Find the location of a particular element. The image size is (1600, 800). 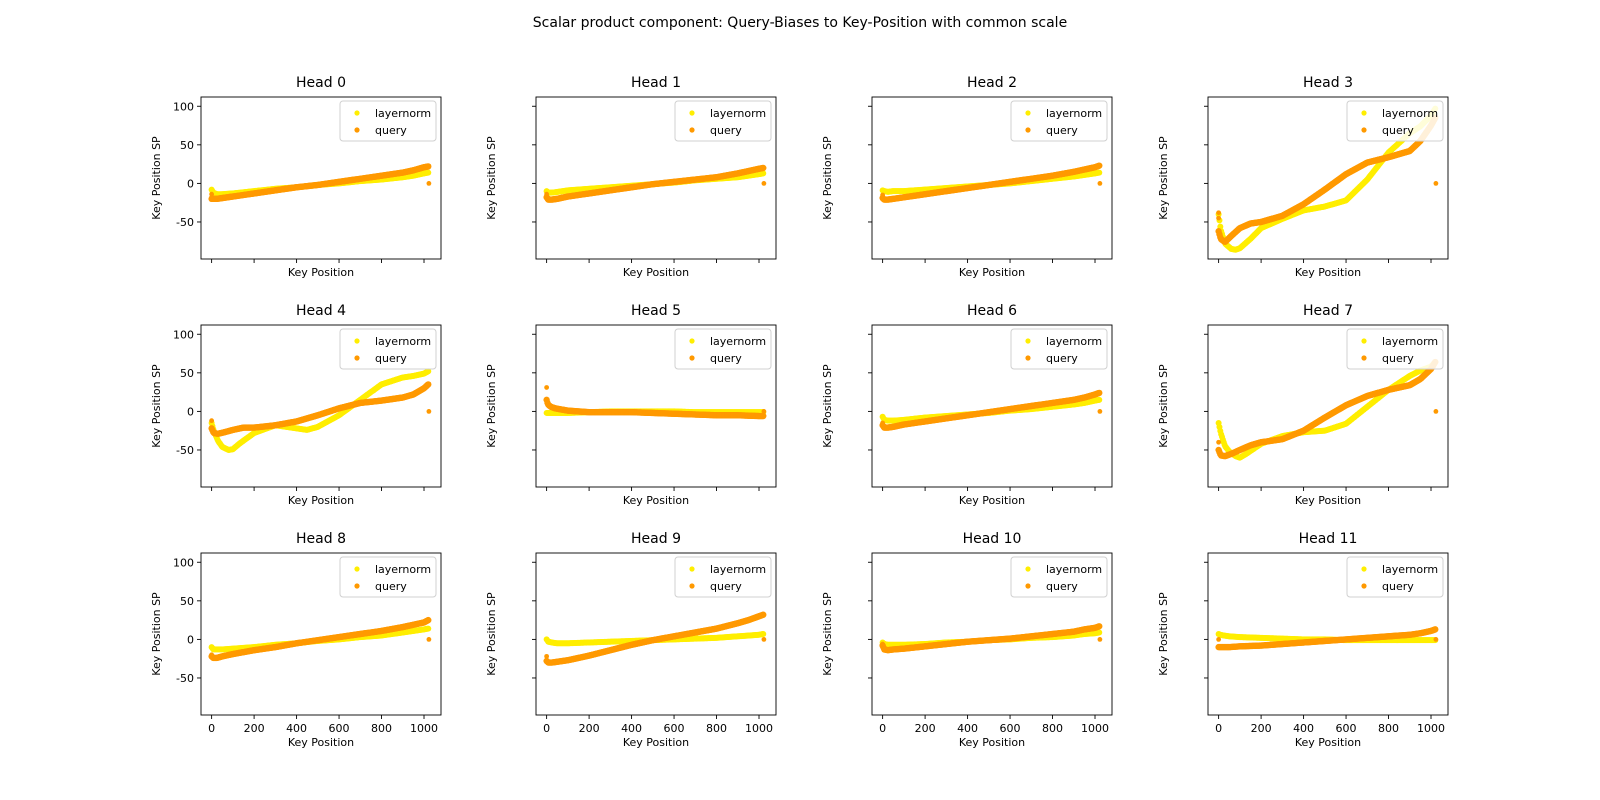

x-tick-label: 400 is located at coordinates (296, 728).